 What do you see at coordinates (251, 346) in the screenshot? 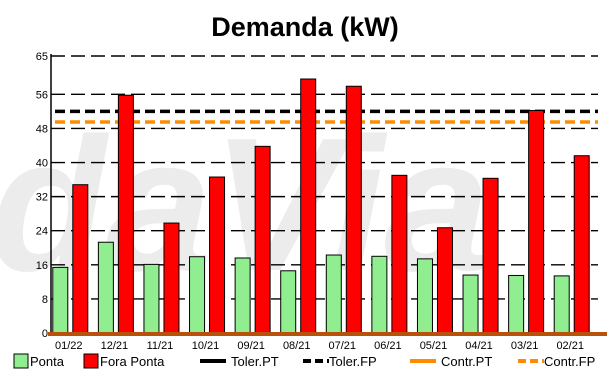
I see `x-tick-label: 09/21` at bounding box center [251, 346].